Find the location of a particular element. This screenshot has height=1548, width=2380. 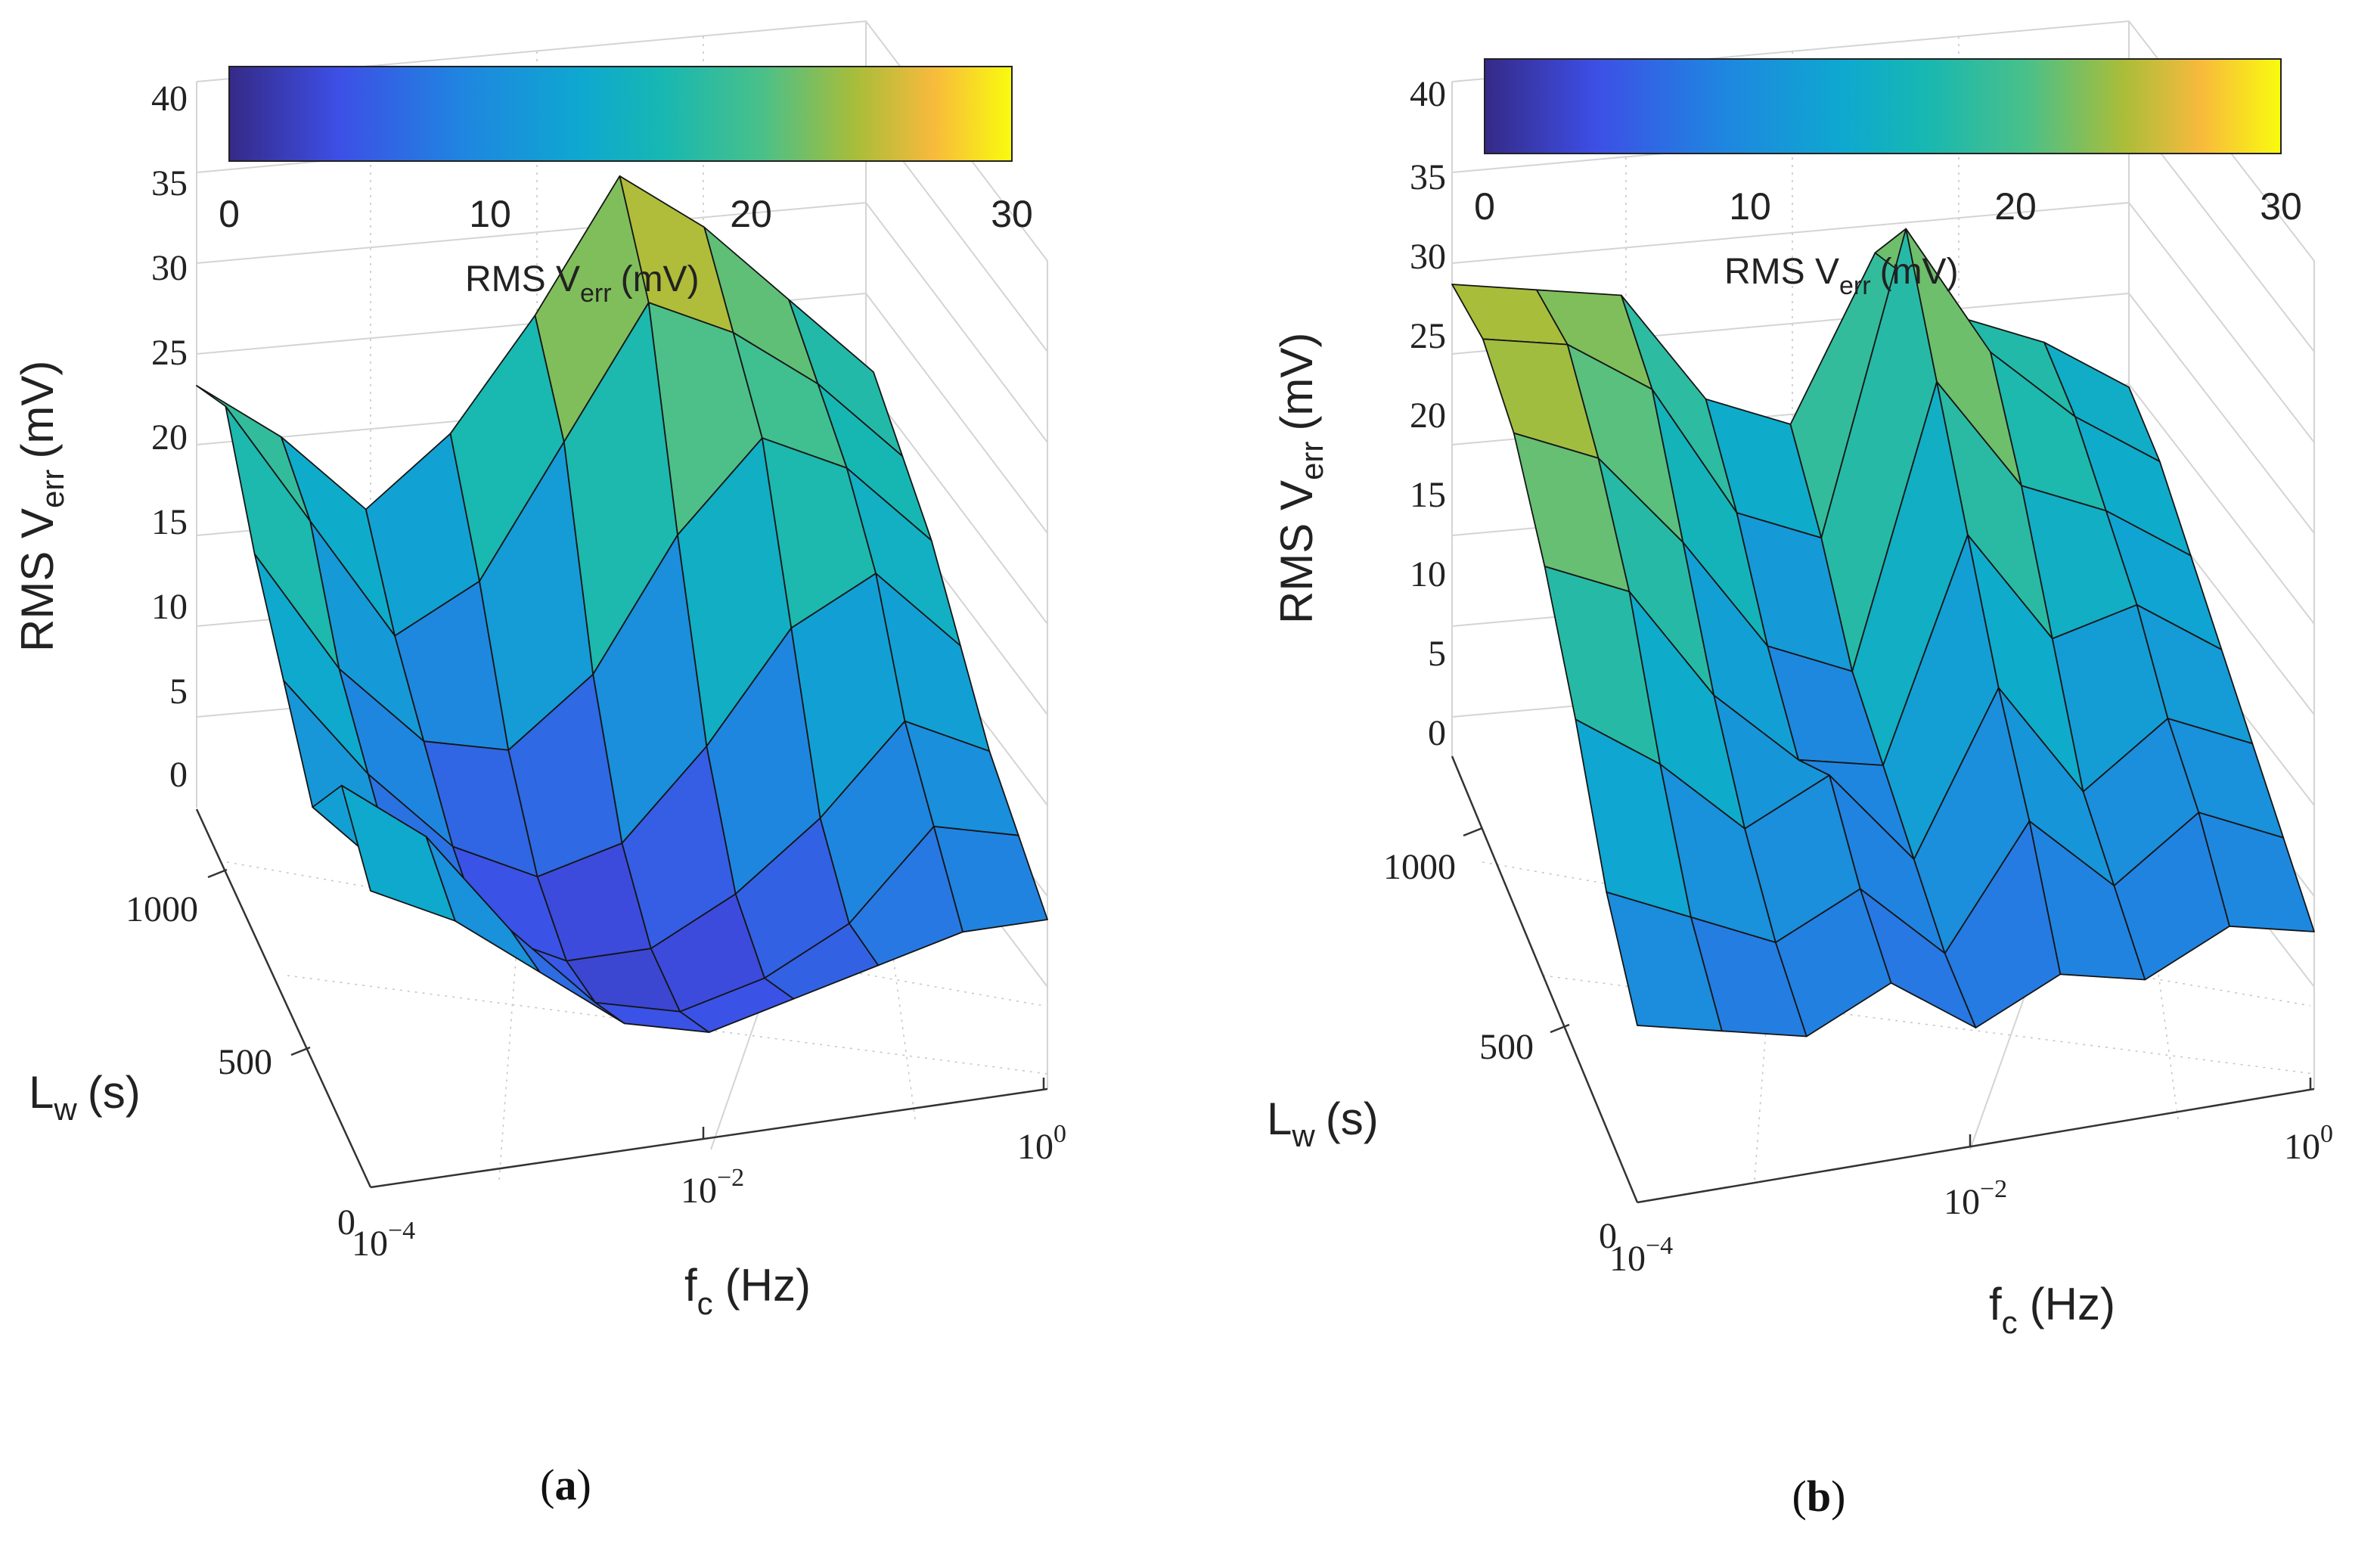

panel-b-z-ticks: 0 5 10 15 20 25 30 35 40 is located at coordinates (1428, 413).